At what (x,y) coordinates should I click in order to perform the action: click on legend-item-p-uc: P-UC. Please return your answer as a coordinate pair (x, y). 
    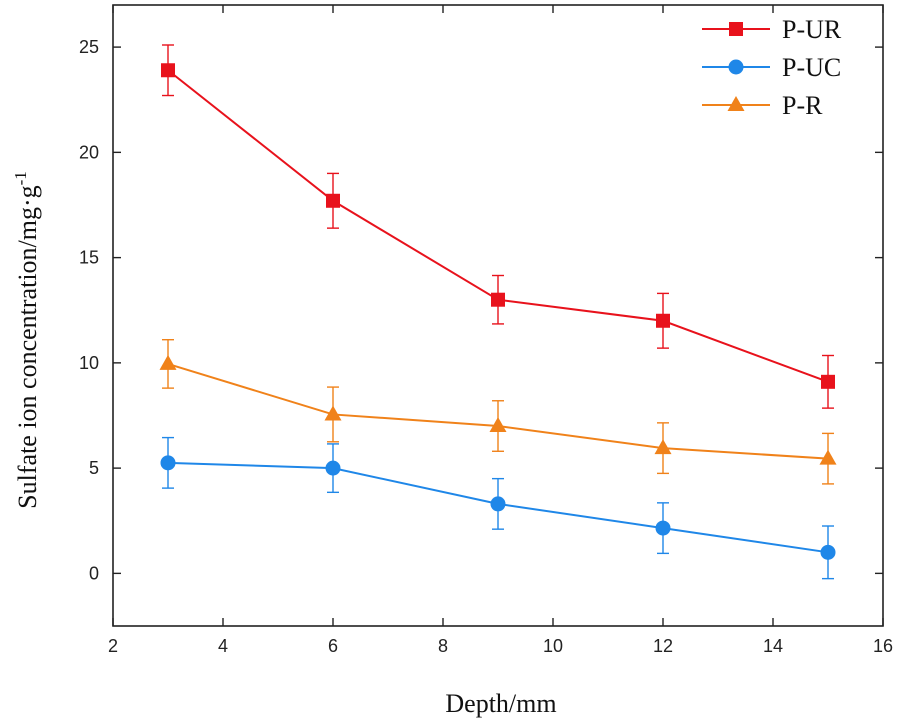
    Looking at the image, I should click on (771, 67).